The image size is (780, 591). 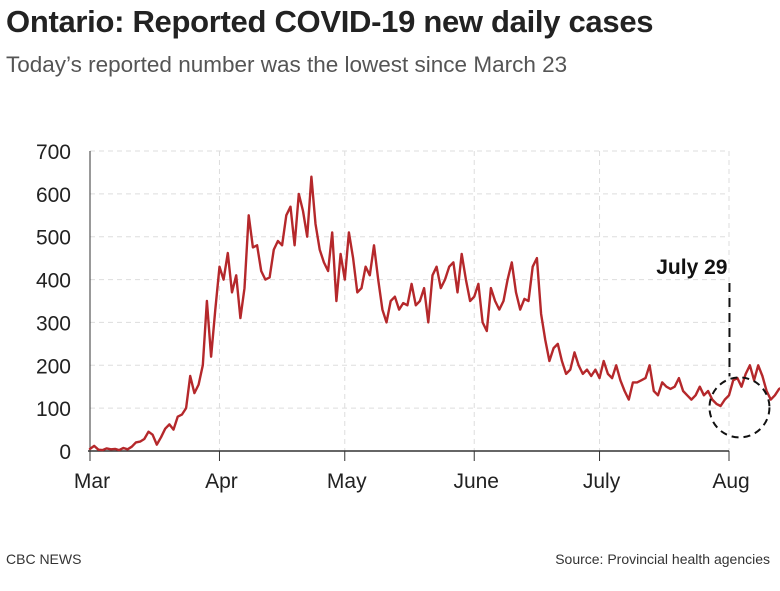 What do you see at coordinates (691, 267) in the screenshot?
I see `annotation-label: July 29` at bounding box center [691, 267].